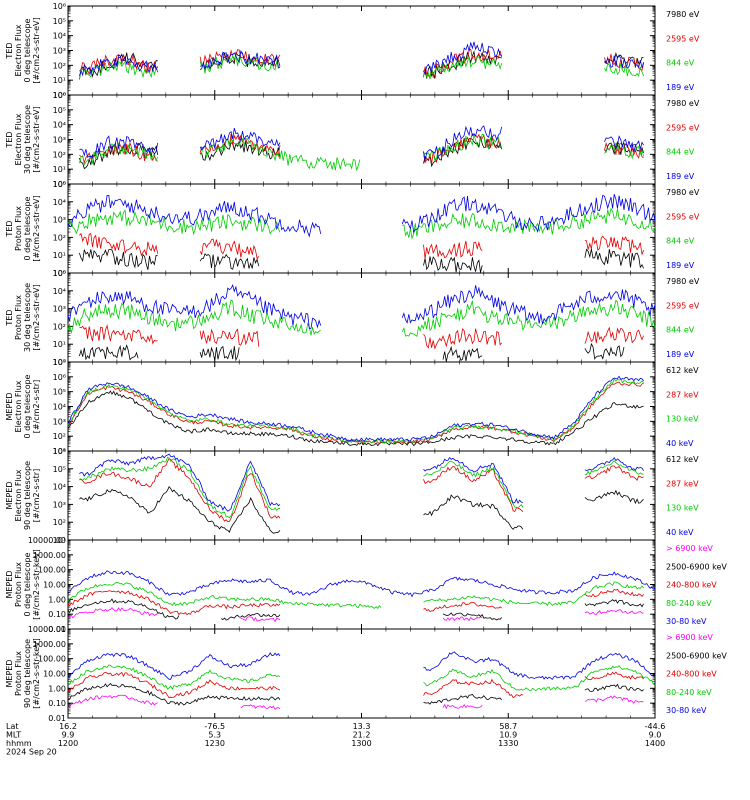 This screenshot has width=750, height=800. Describe the element at coordinates (54, 674) in the screenshot. I see `y-tick-label: 10.00` at that location.